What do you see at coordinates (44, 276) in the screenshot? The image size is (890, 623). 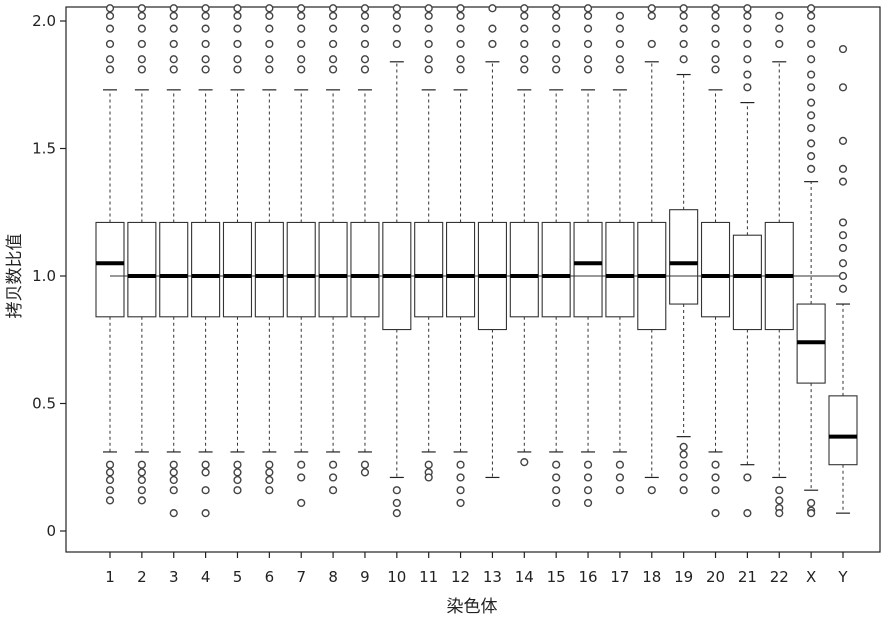 I see `y-tick-label: 1.0` at bounding box center [44, 276].